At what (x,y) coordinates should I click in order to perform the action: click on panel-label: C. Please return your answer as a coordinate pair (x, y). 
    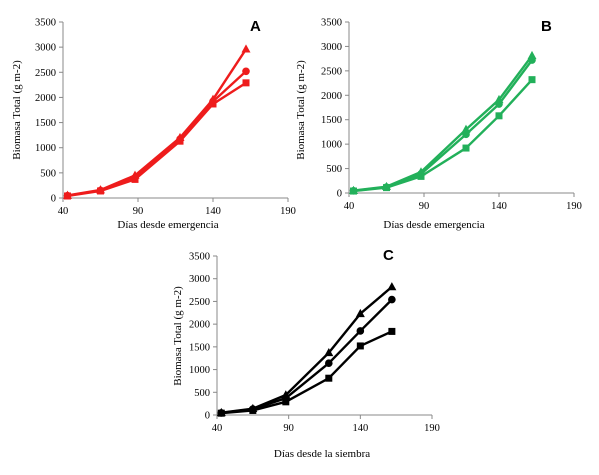
    Looking at the image, I should click on (388, 255).